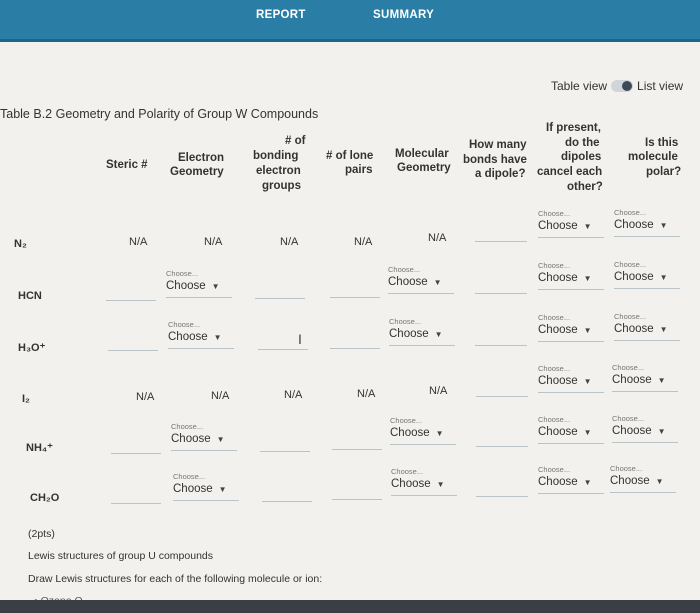  What do you see at coordinates (498, 145) in the screenshot?
I see `header-dipoles-1: How many` at bounding box center [498, 145].